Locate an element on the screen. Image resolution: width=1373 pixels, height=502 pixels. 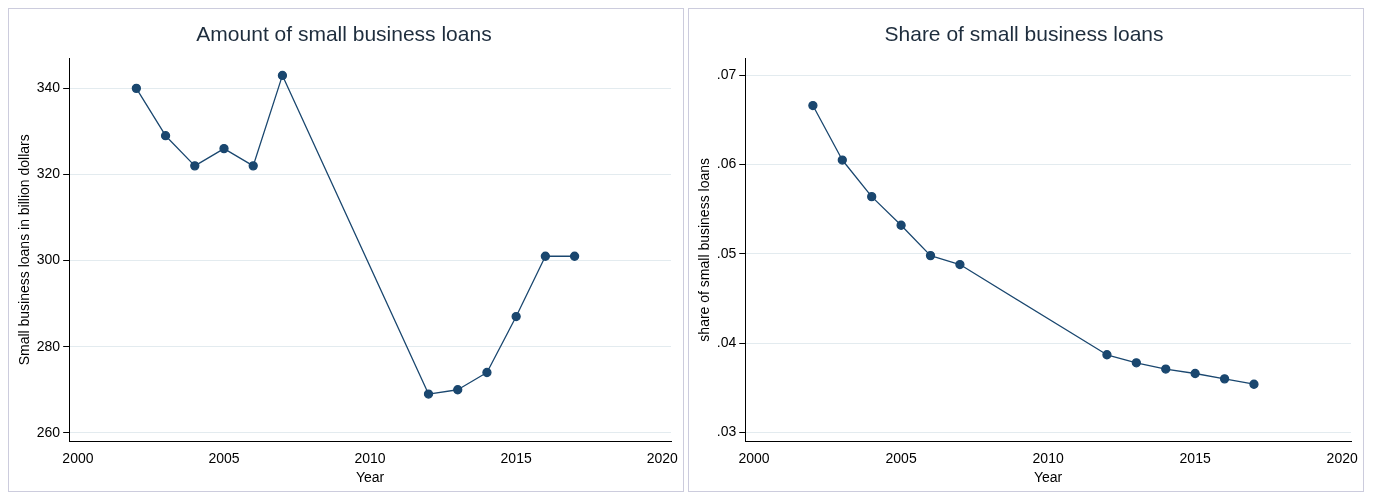
y-tick-label: .05 is located at coordinates (726, 252).